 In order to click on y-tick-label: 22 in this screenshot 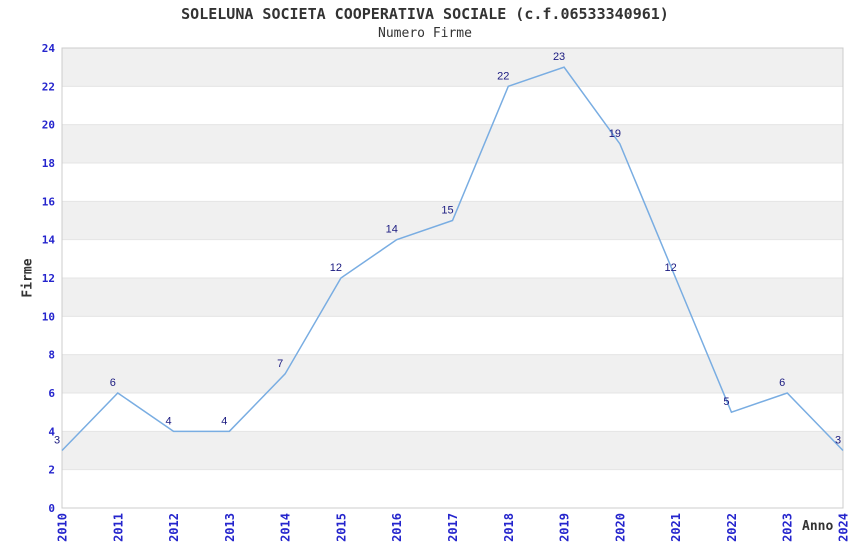, I will do `click(48, 86)`.